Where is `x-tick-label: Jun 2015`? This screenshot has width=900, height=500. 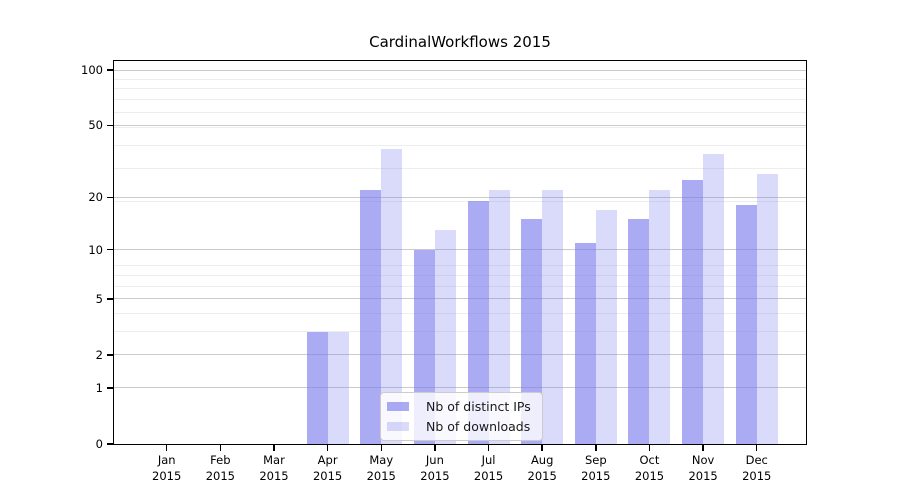
x-tick-label: Jun 2015 is located at coordinates (435, 468).